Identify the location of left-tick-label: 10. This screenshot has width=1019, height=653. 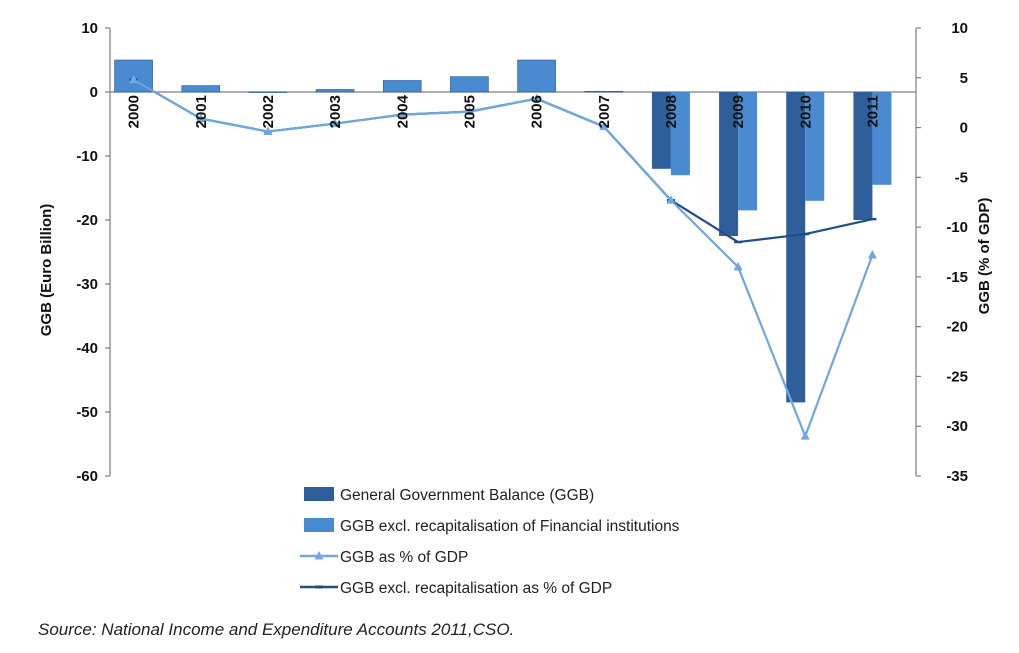
(89, 28).